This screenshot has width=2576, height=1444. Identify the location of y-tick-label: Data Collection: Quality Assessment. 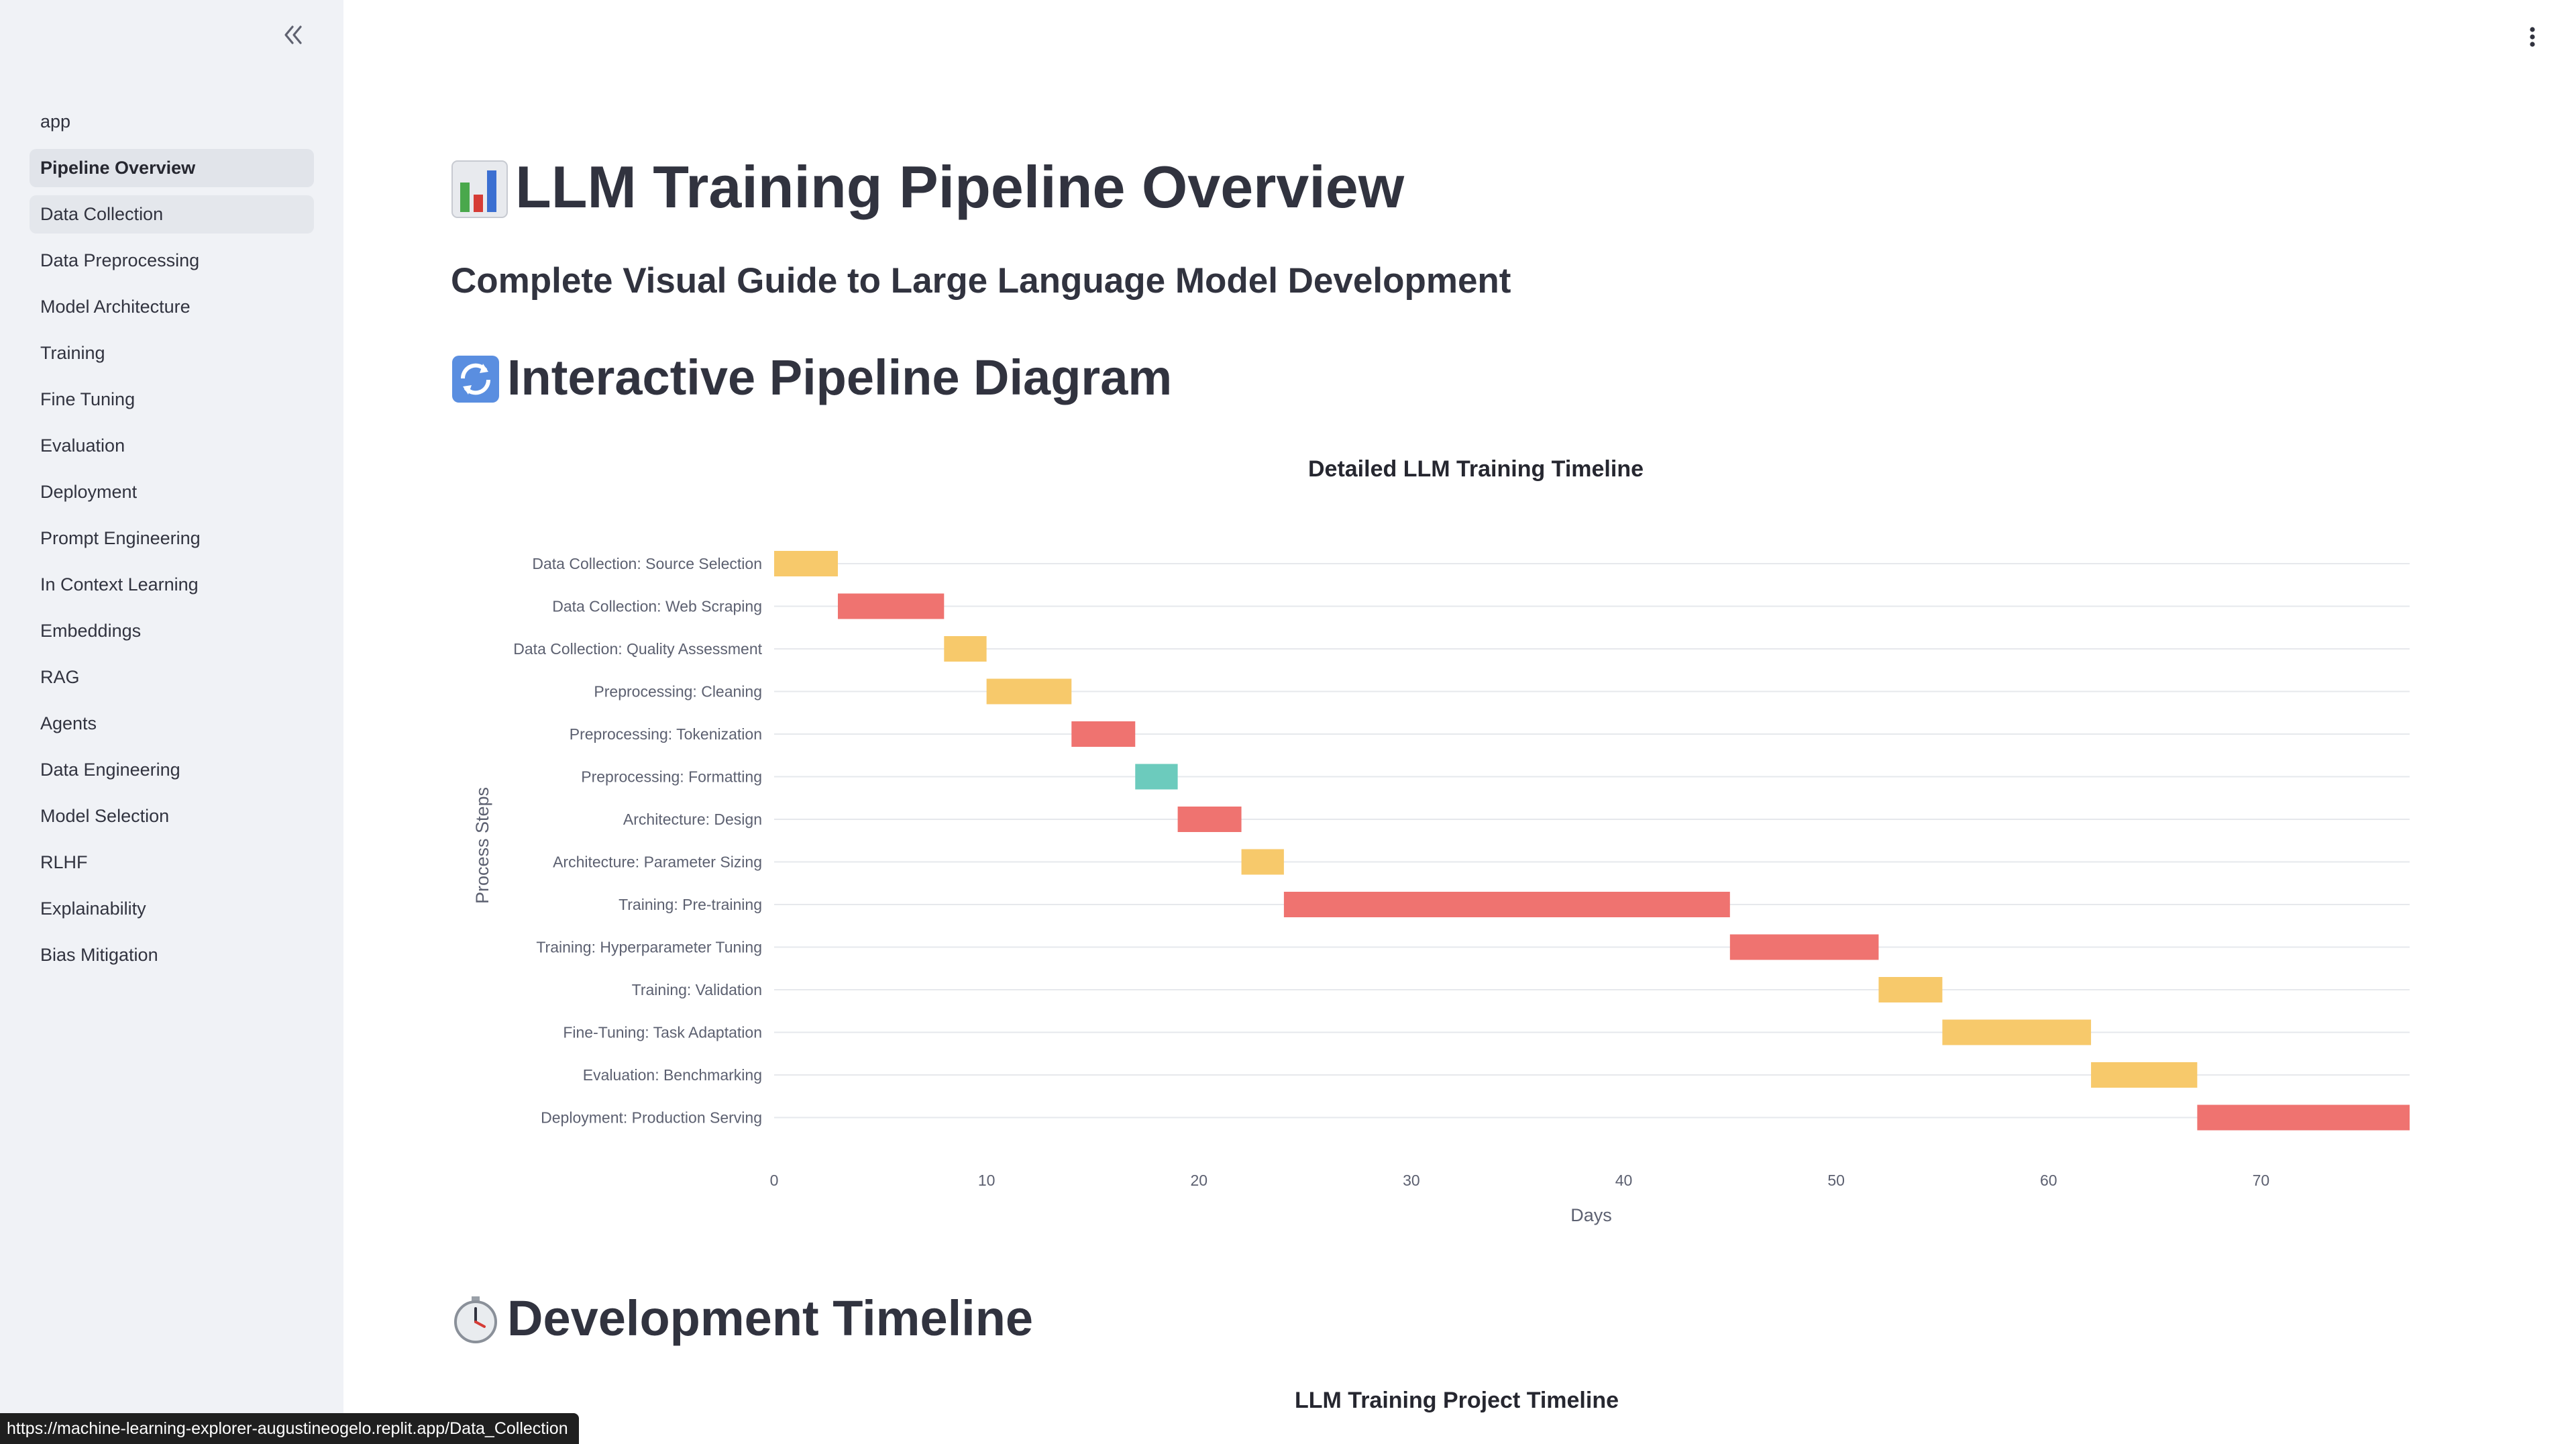
(637, 649).